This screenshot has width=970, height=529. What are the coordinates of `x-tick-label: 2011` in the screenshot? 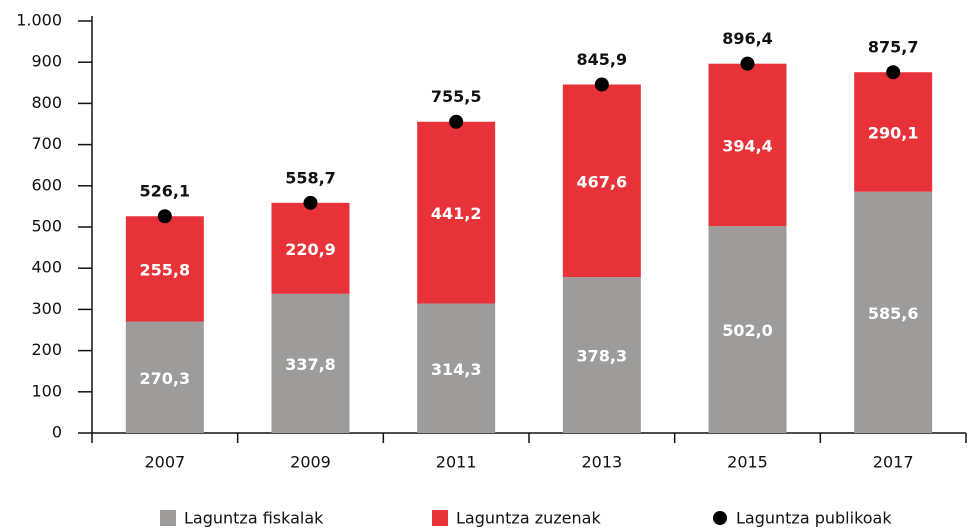 It's located at (456, 462).